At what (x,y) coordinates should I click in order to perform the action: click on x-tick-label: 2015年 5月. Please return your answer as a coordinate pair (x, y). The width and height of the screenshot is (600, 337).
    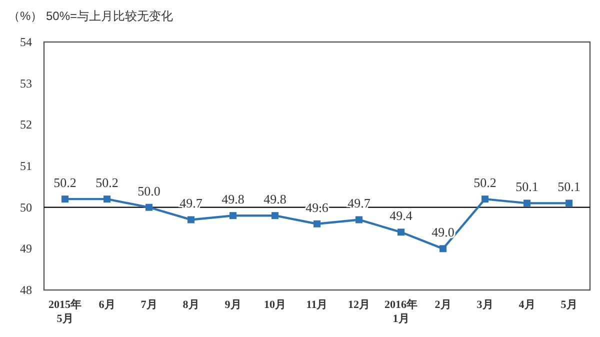
    Looking at the image, I should click on (65, 311).